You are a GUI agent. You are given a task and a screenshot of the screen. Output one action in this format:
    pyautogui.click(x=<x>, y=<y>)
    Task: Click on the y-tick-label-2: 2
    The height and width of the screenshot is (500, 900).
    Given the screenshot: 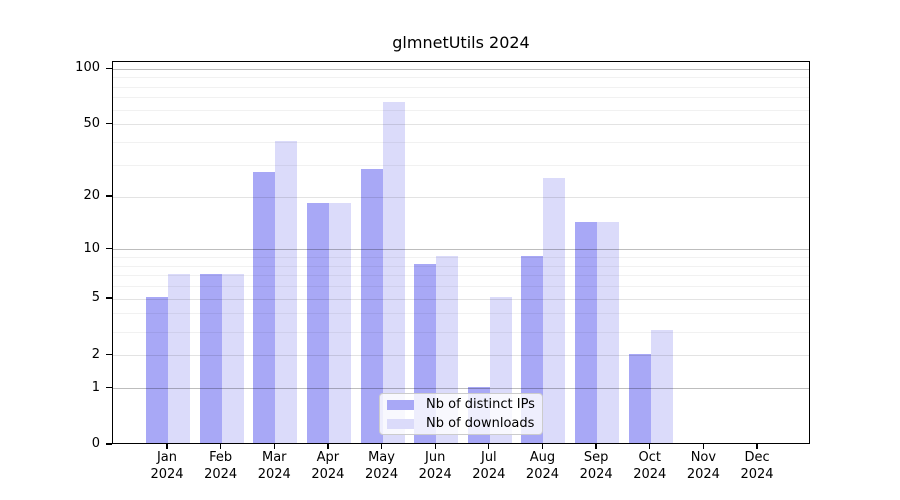 What is the action you would take?
    pyautogui.click(x=95, y=354)
    